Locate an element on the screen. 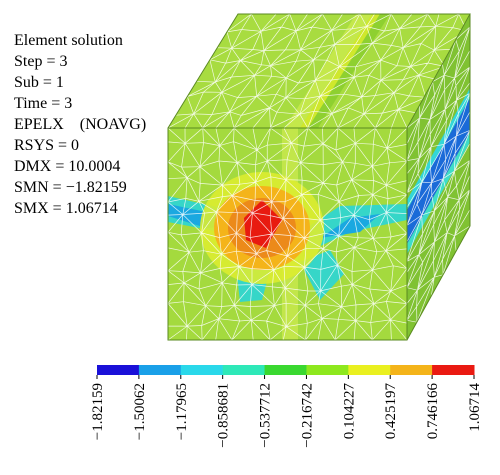 Image resolution: width=500 pixels, height=475 pixels. legend-color-bar is located at coordinates (285, 372).